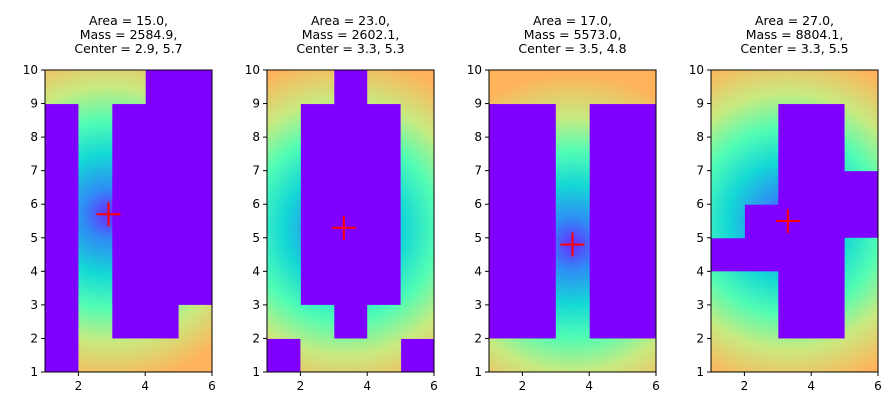 The height and width of the screenshot is (410, 895). What do you see at coordinates (128, 48) in the screenshot?
I see `subplot-title-line: Center = 2.9, 5.7` at bounding box center [128, 48].